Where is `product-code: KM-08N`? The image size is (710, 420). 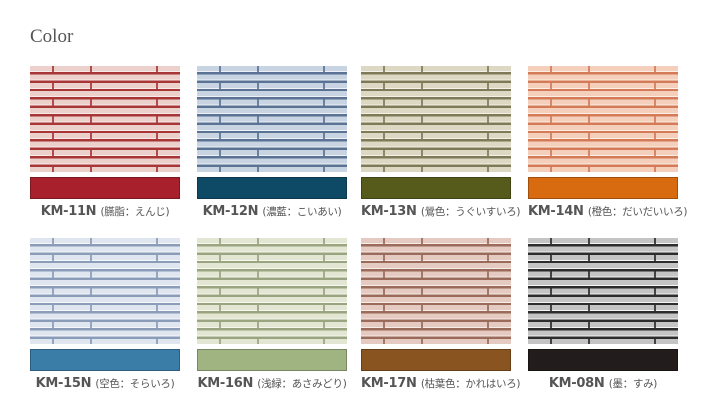
product-code: KM-08N is located at coordinates (576, 383).